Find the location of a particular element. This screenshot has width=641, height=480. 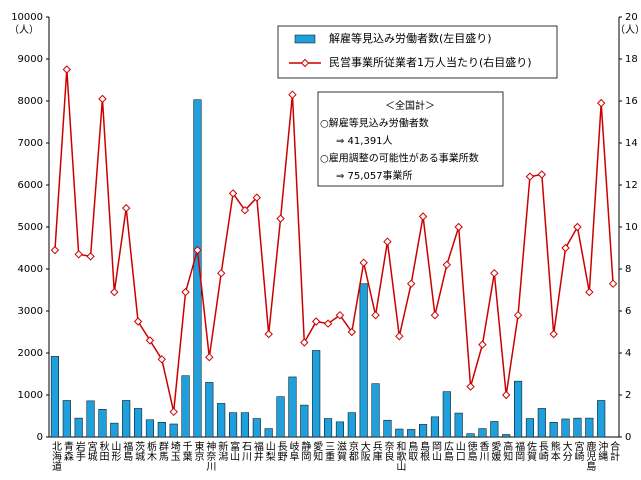

x-tick-label: 北海道 is located at coordinates (55, 456).